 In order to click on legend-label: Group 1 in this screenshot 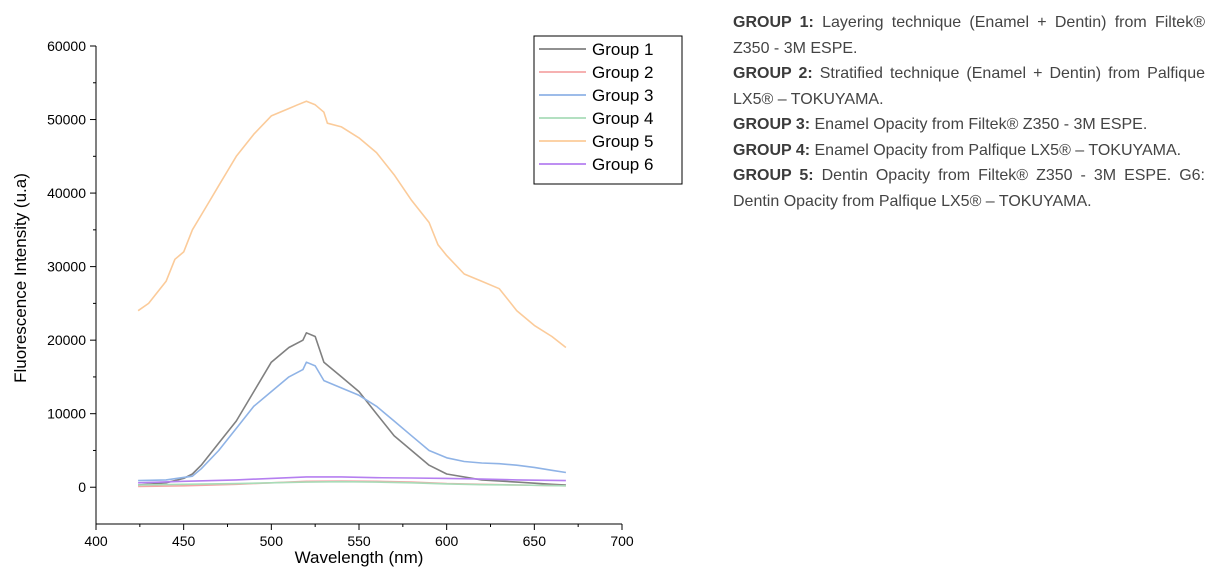, I will do `click(622, 49)`.